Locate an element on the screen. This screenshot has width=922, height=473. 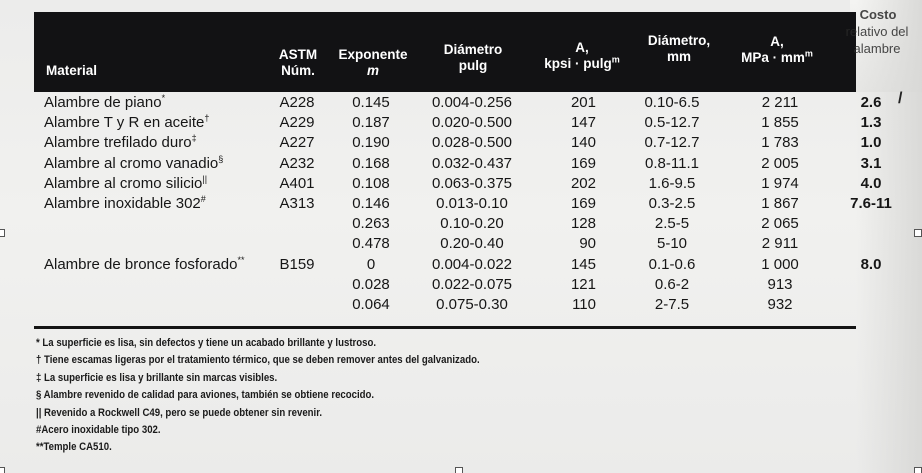
cell-cost: 2.6 is located at coordinates (871, 102).